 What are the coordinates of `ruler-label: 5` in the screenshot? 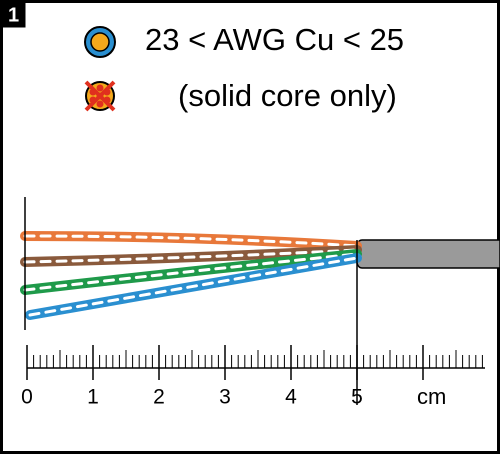 It's located at (357, 397).